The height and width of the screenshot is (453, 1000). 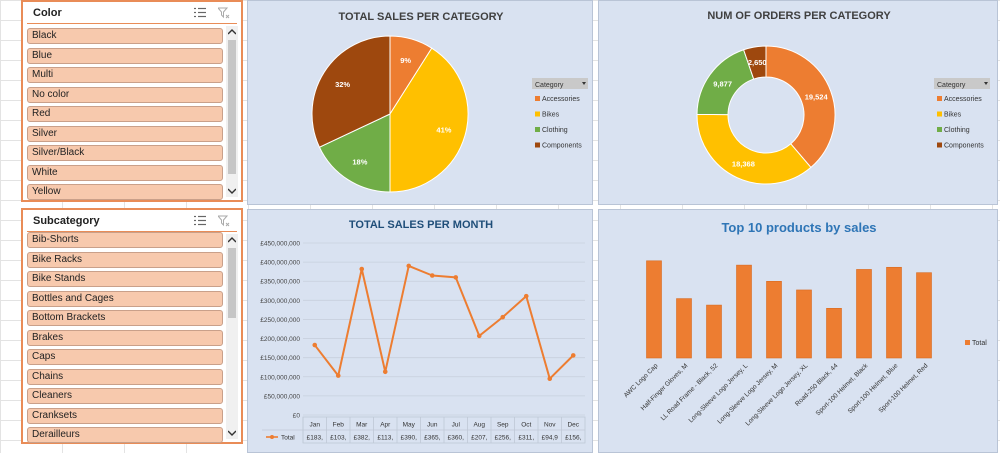 What do you see at coordinates (280, 263) in the screenshot?
I see `y-tick-label: £400,000,000` at bounding box center [280, 263].